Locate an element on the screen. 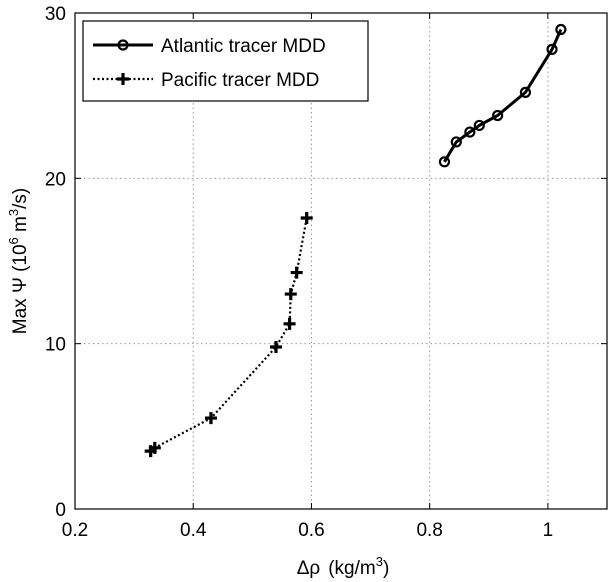  y-tick-label: 20 is located at coordinates (55, 179).